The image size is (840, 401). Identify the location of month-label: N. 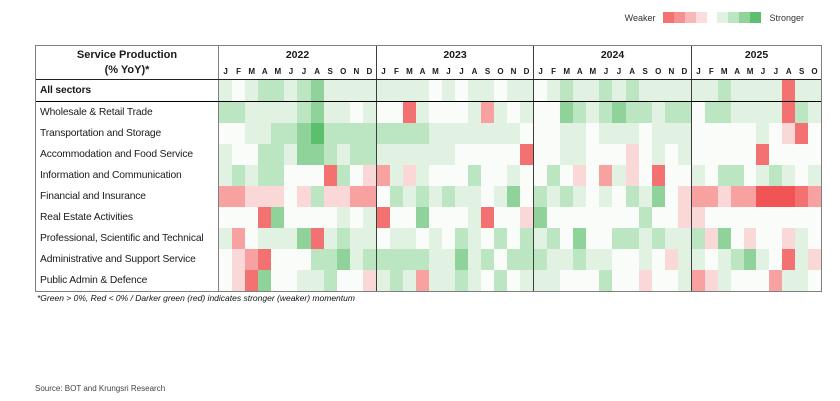
(513, 71).